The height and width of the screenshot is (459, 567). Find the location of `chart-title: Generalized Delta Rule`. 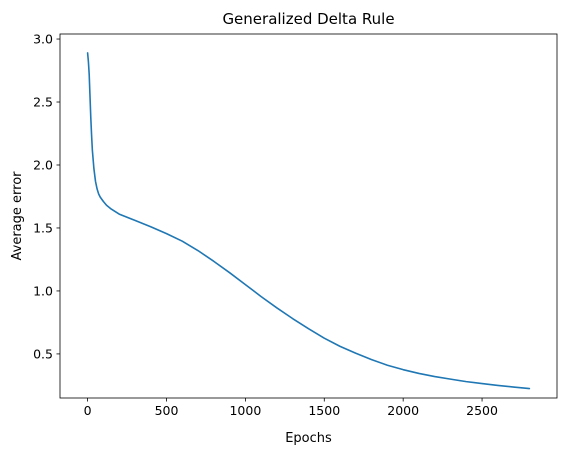

chart-title: Generalized Delta Rule is located at coordinates (308, 19).